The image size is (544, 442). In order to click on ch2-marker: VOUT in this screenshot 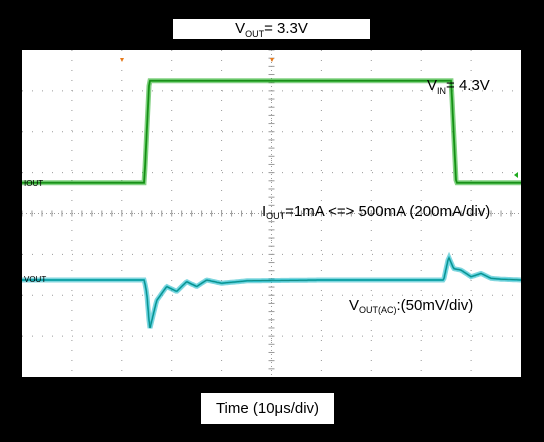, I will do `click(35, 279)`.